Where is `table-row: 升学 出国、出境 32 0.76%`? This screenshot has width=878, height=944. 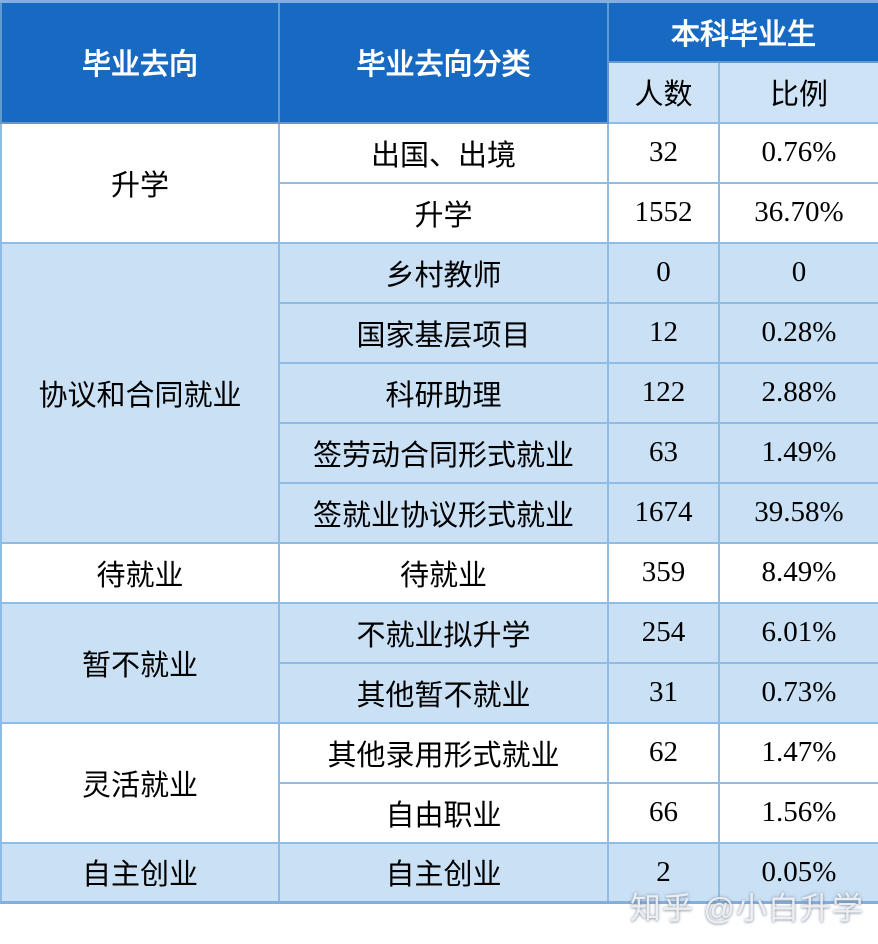 table-row: 升学 出国、出境 32 0.76% is located at coordinates (439, 182).